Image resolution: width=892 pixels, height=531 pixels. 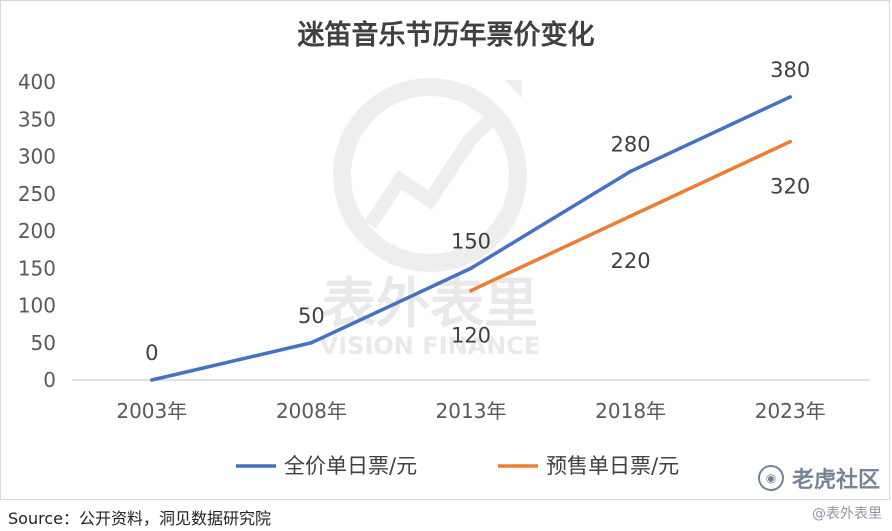 I want to click on chart-title: 迷笛音乐节历年票价变化, so click(x=446, y=35).